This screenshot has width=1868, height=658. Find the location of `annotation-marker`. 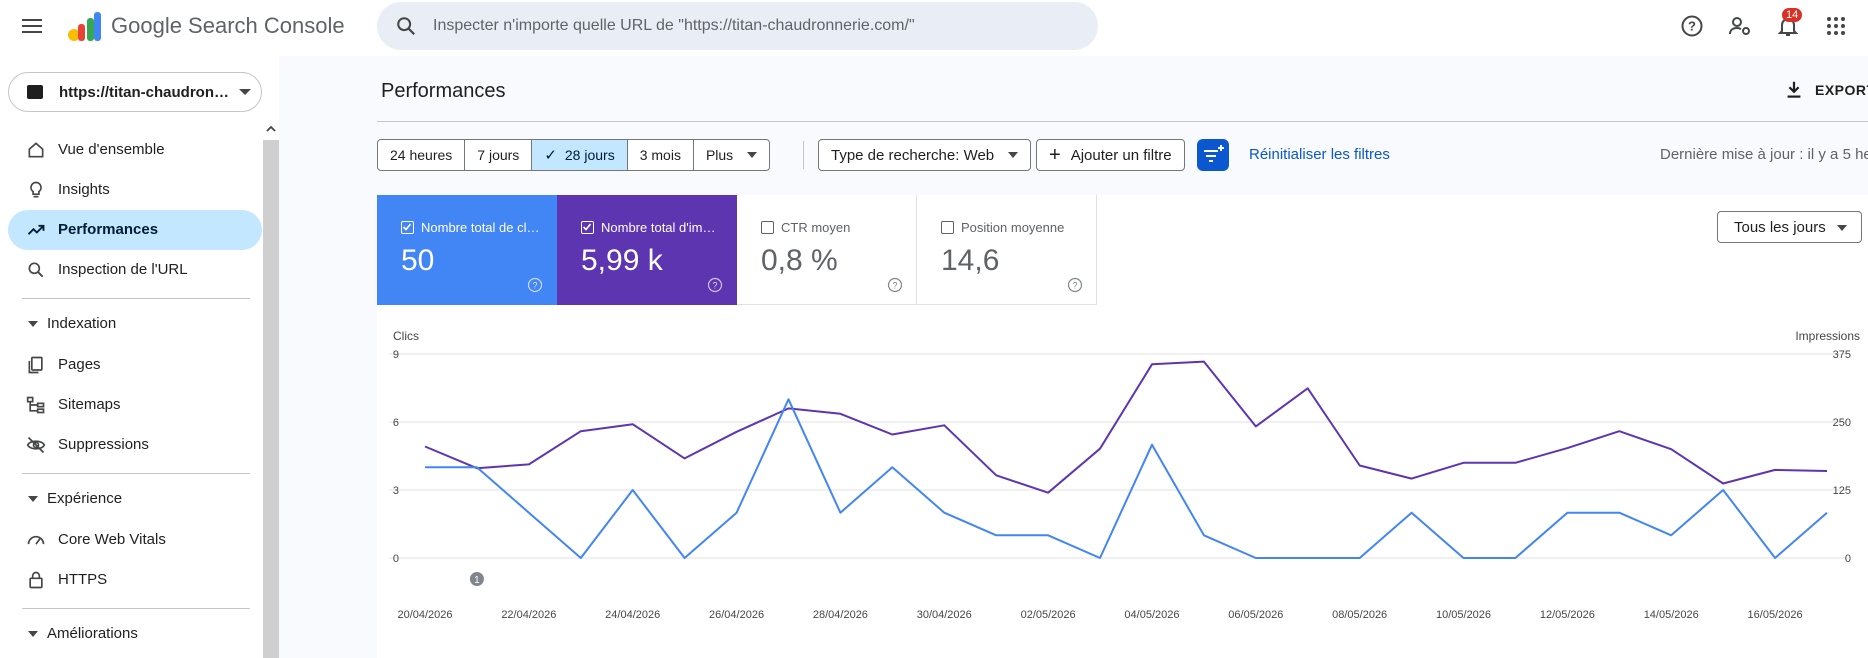

annotation-marker is located at coordinates (476, 579).